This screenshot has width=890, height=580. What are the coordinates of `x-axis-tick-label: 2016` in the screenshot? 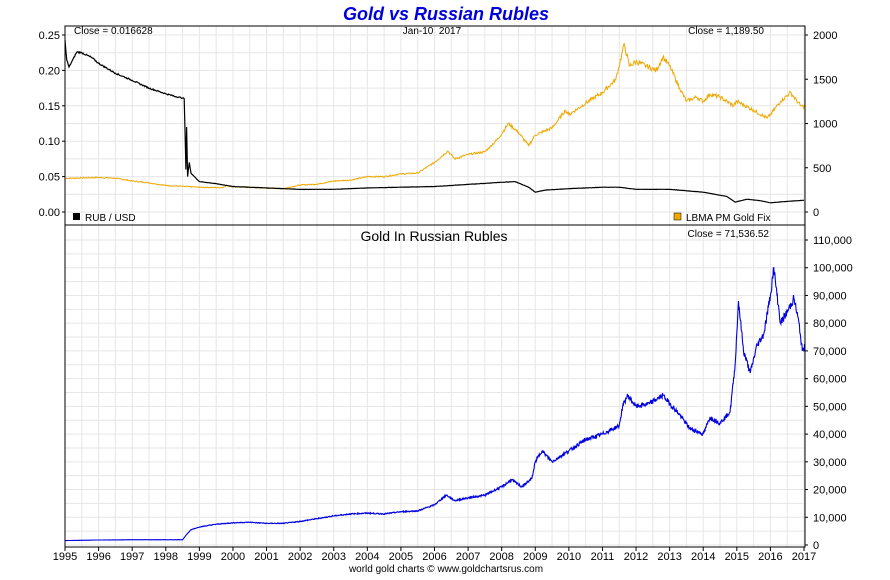 It's located at (770, 557).